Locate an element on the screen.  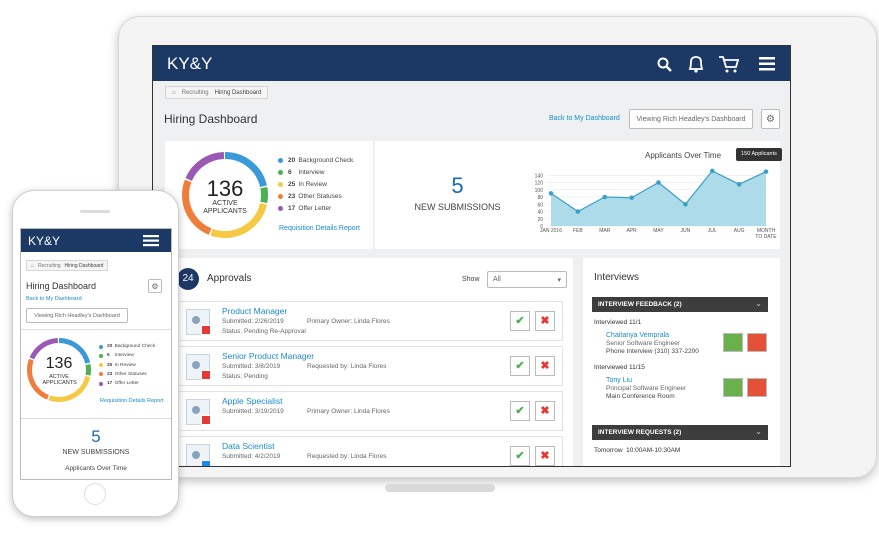
x-tick-label: MAR is located at coordinates (605, 231).